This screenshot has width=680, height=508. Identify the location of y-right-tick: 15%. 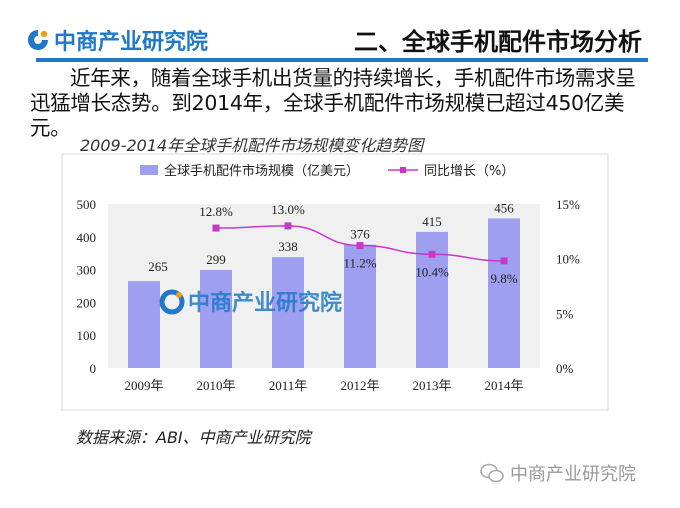
(568, 204).